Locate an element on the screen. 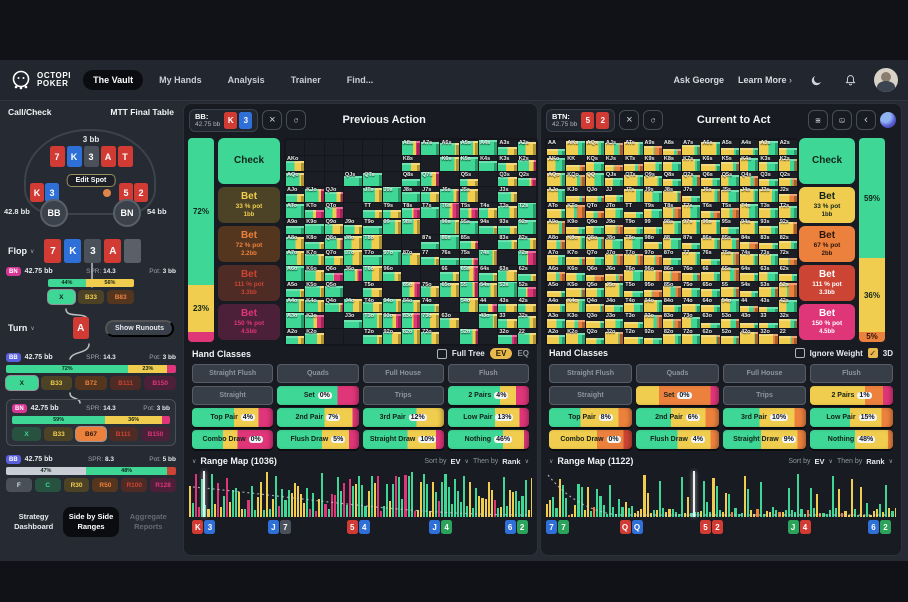 This screenshot has height=602, width=908. hand-cell-66: 66 is located at coordinates (449, 273).